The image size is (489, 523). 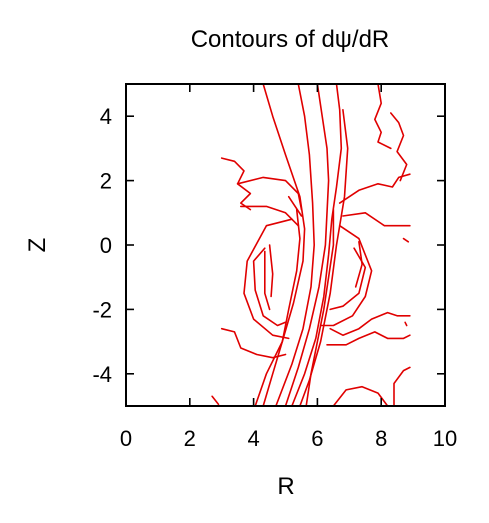 I want to click on y-tick-label: 2, so click(x=106, y=181).